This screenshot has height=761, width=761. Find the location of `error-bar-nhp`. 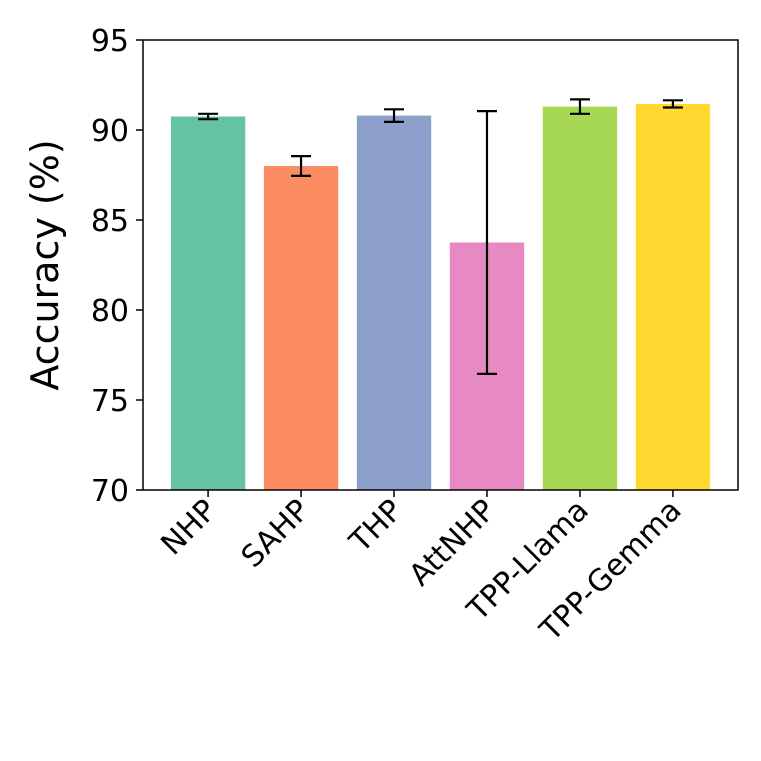

error-bar-nhp is located at coordinates (208, 116).